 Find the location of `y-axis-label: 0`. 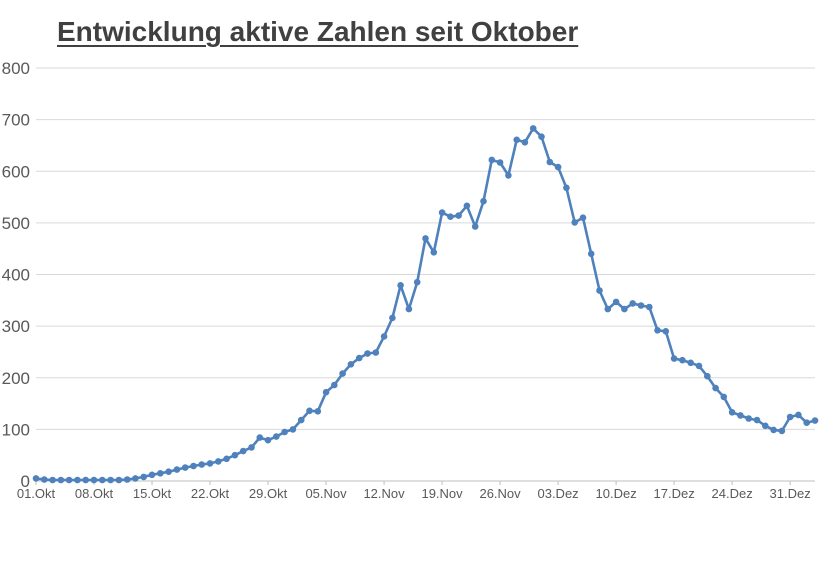

y-axis-label: 0 is located at coordinates (25, 481).